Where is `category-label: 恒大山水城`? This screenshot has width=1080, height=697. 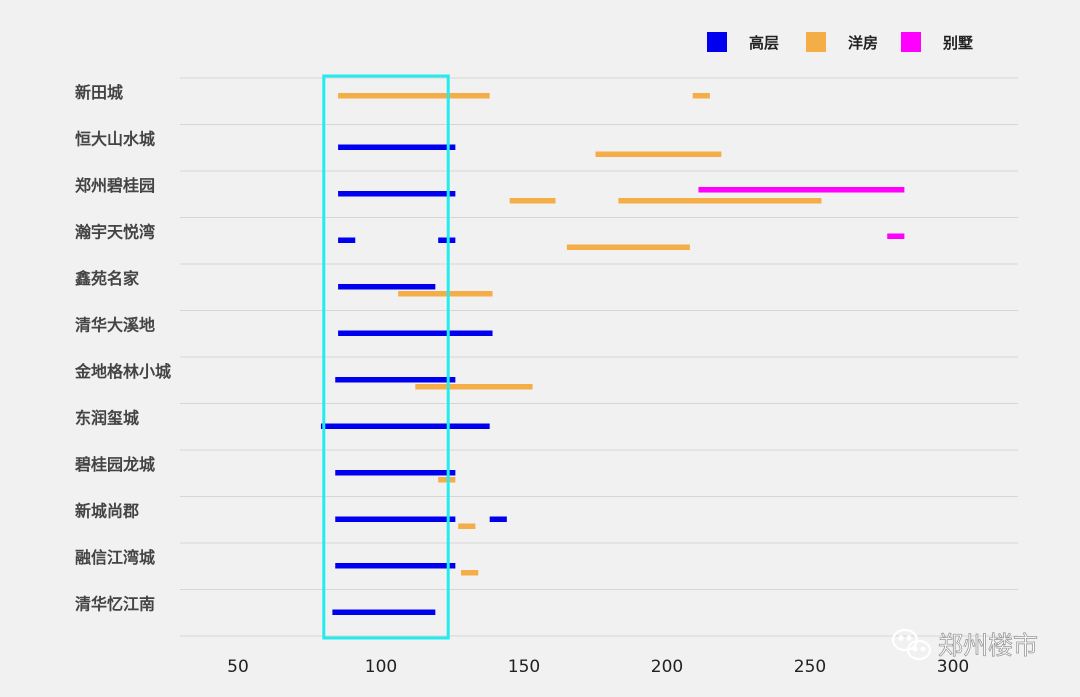 category-label: 恒大山水城 is located at coordinates (115, 139).